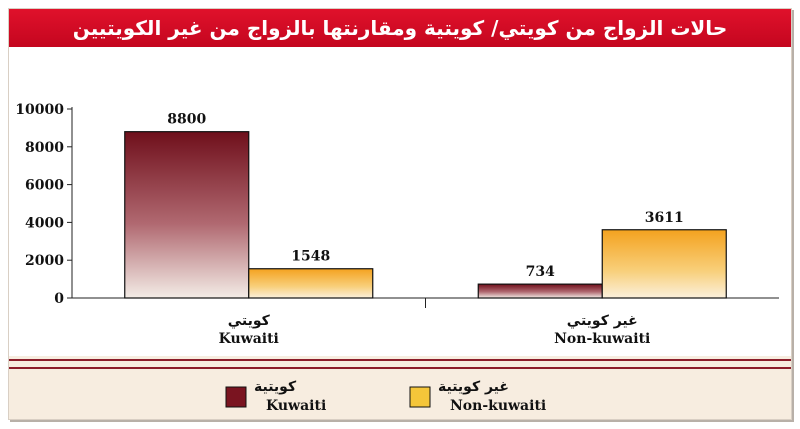 This screenshot has height=429, width=800. I want to click on legend-swatch-non-kuwaiti, so click(420, 397).